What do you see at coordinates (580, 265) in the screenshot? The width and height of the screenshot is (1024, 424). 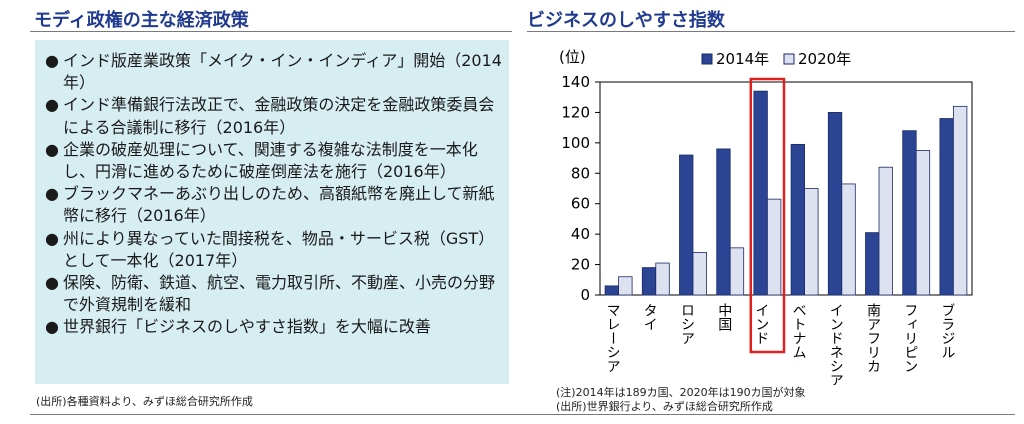 I see `y-tick-label: 20` at bounding box center [580, 265].